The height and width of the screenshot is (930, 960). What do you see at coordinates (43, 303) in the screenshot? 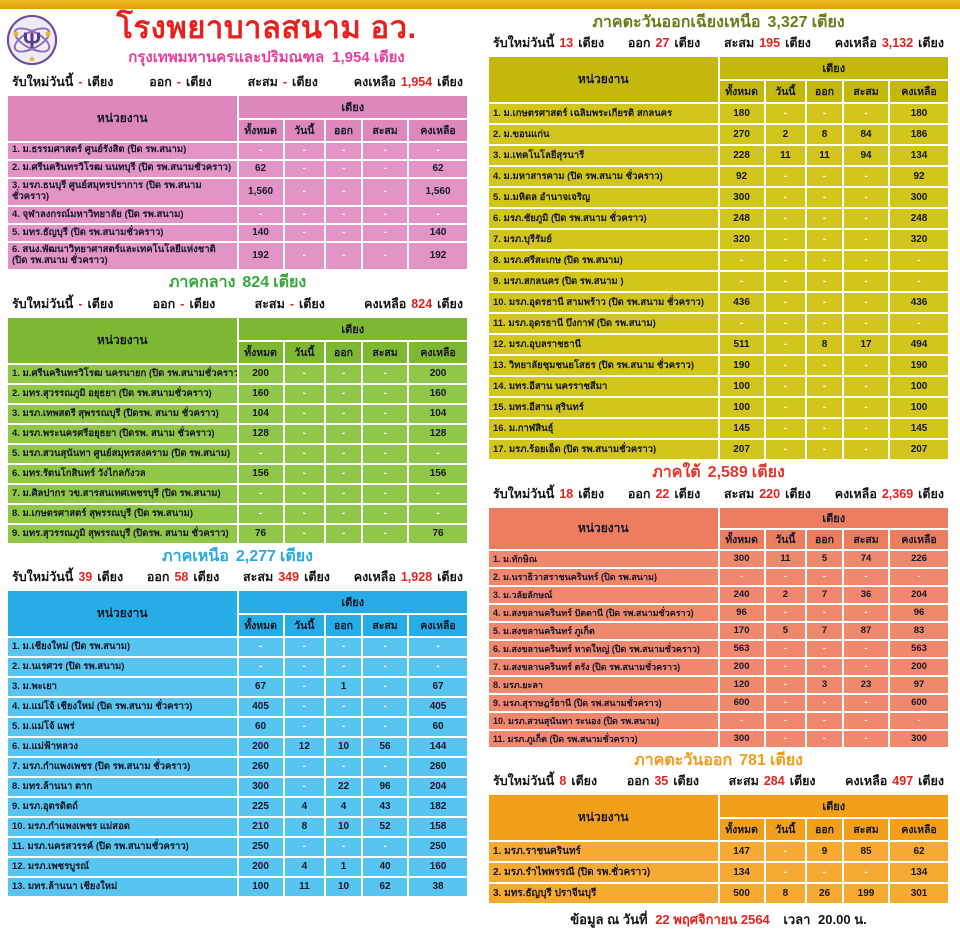
I see `summary-label: รับใหม่วันนี้` at bounding box center [43, 303].